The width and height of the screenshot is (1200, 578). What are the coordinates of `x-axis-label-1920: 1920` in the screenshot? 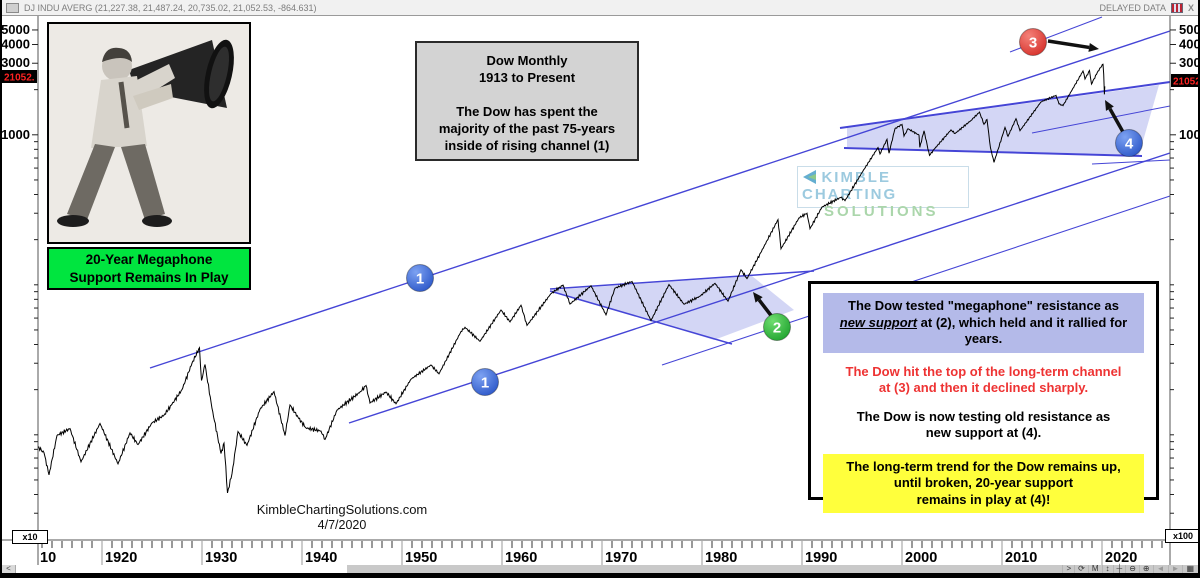 It's located at (121, 558).